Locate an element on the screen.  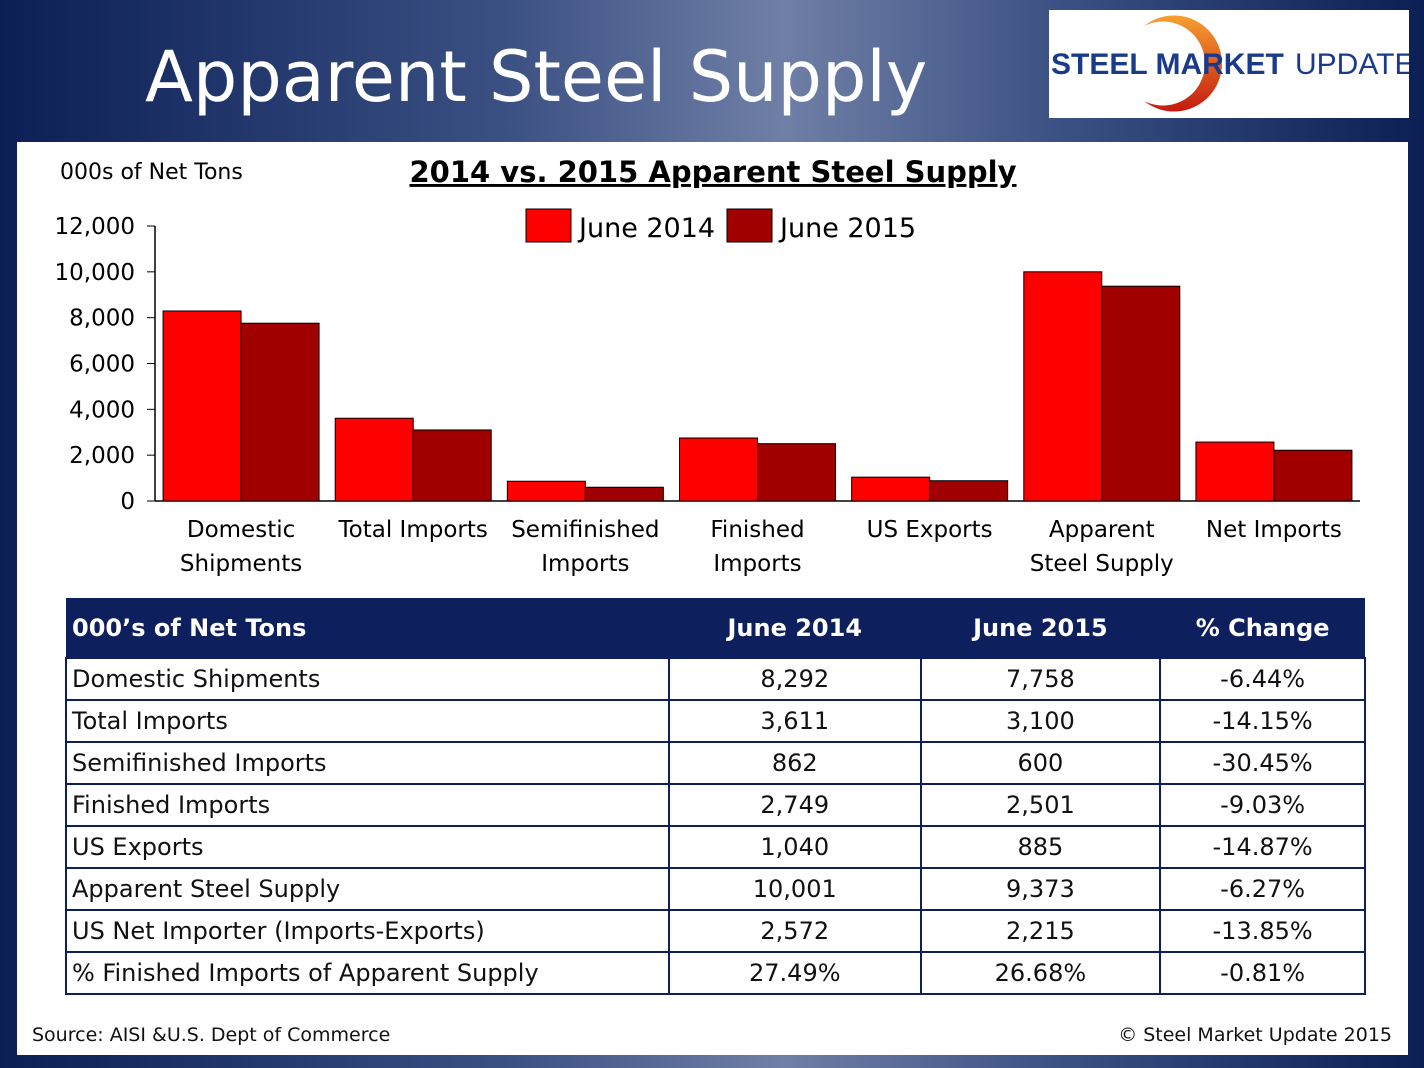
table-cell: Semifinished Imports is located at coordinates (367, 763).